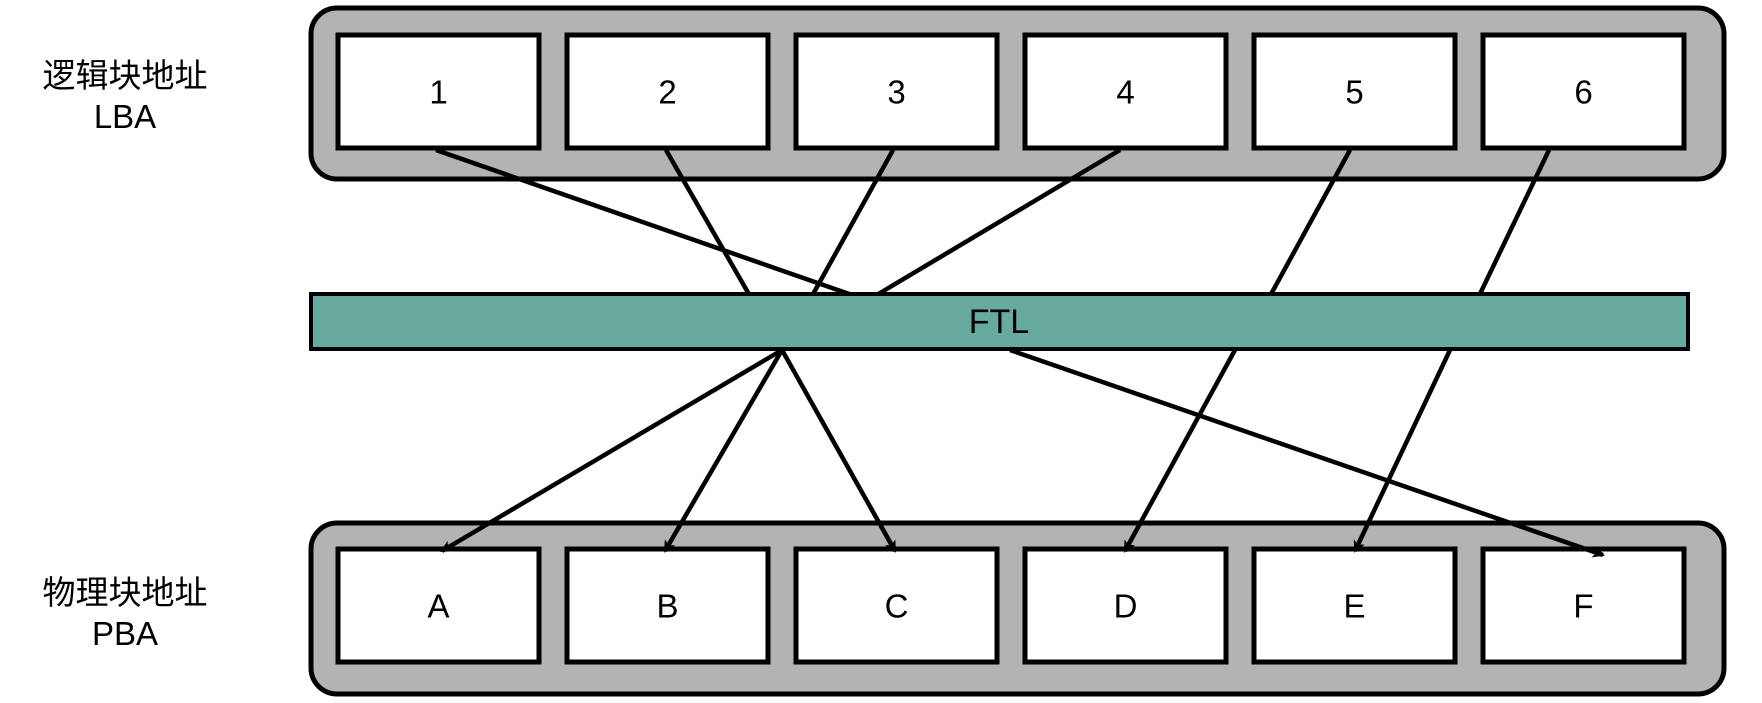  I want to click on pba-label-en: PBA, so click(125, 633).